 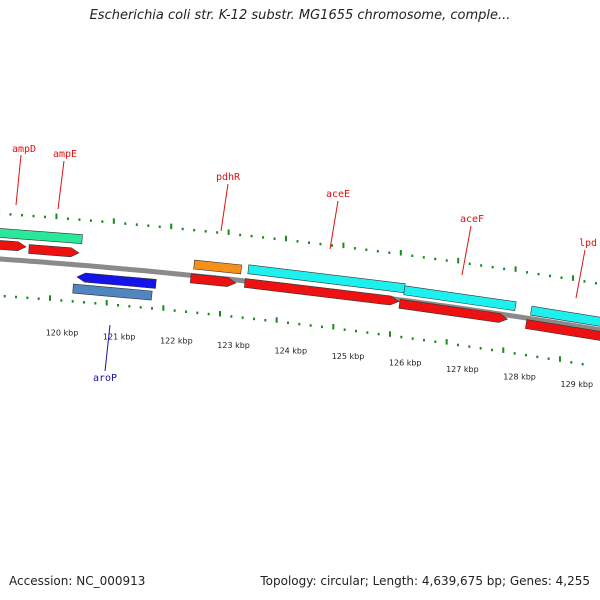 I want to click on gene-label-pdhR: pdhR, so click(x=228, y=177).